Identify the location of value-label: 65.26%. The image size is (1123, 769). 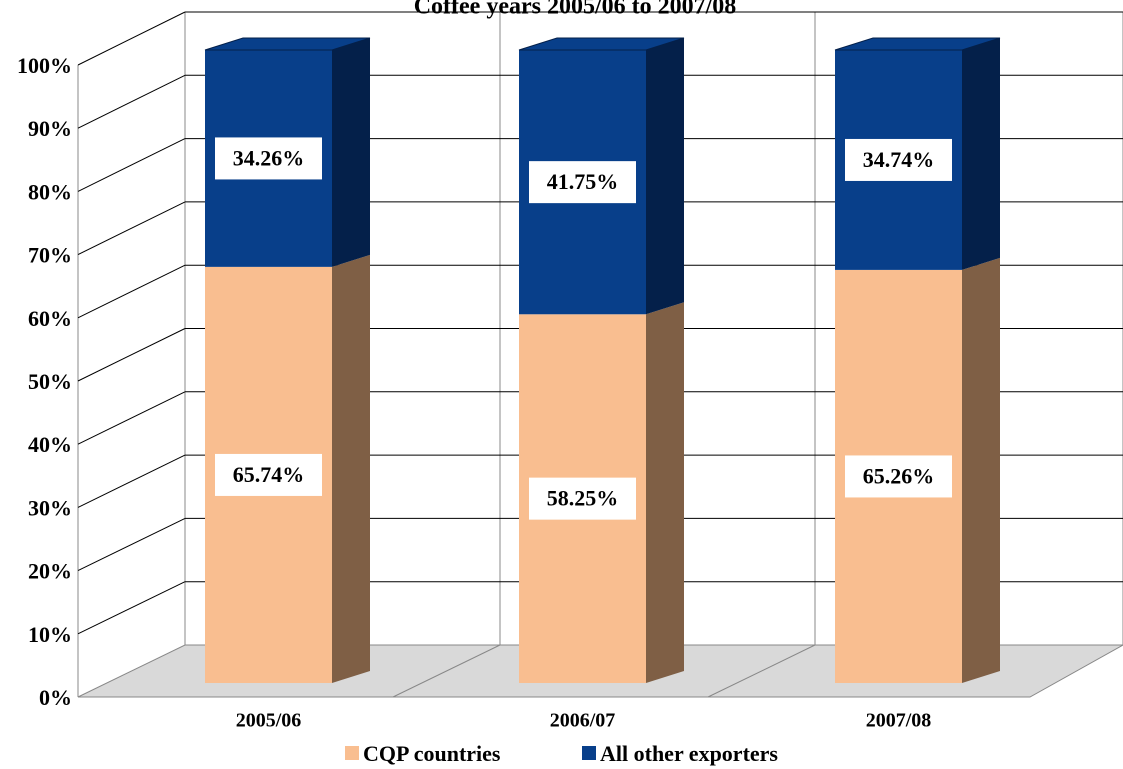
(899, 475).